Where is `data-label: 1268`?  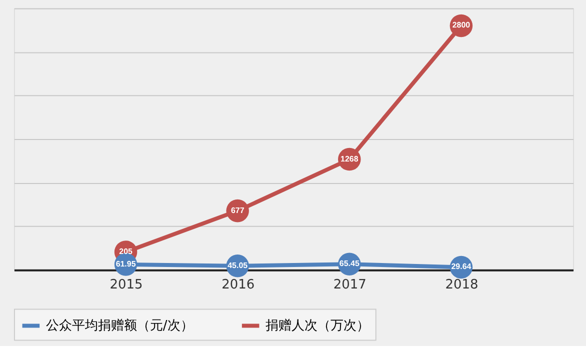 data-label: 1268 is located at coordinates (349, 159).